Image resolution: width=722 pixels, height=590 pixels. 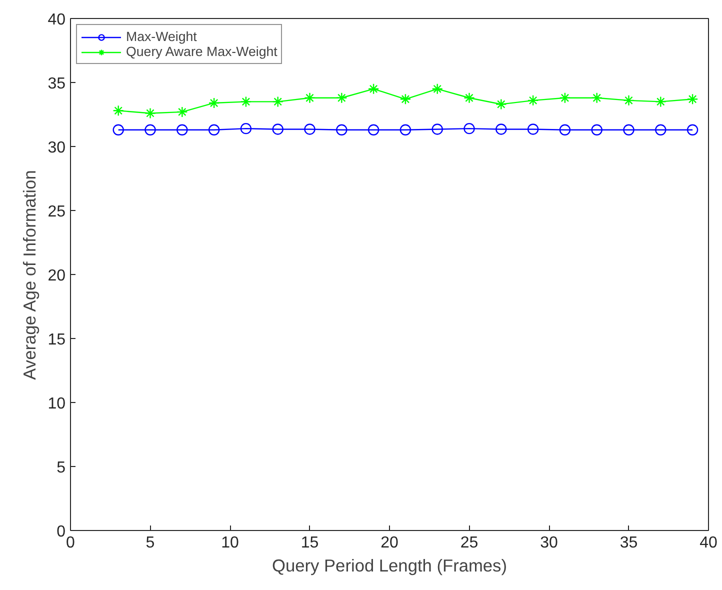 I want to click on y-tick-label: 30, so click(x=57, y=148).